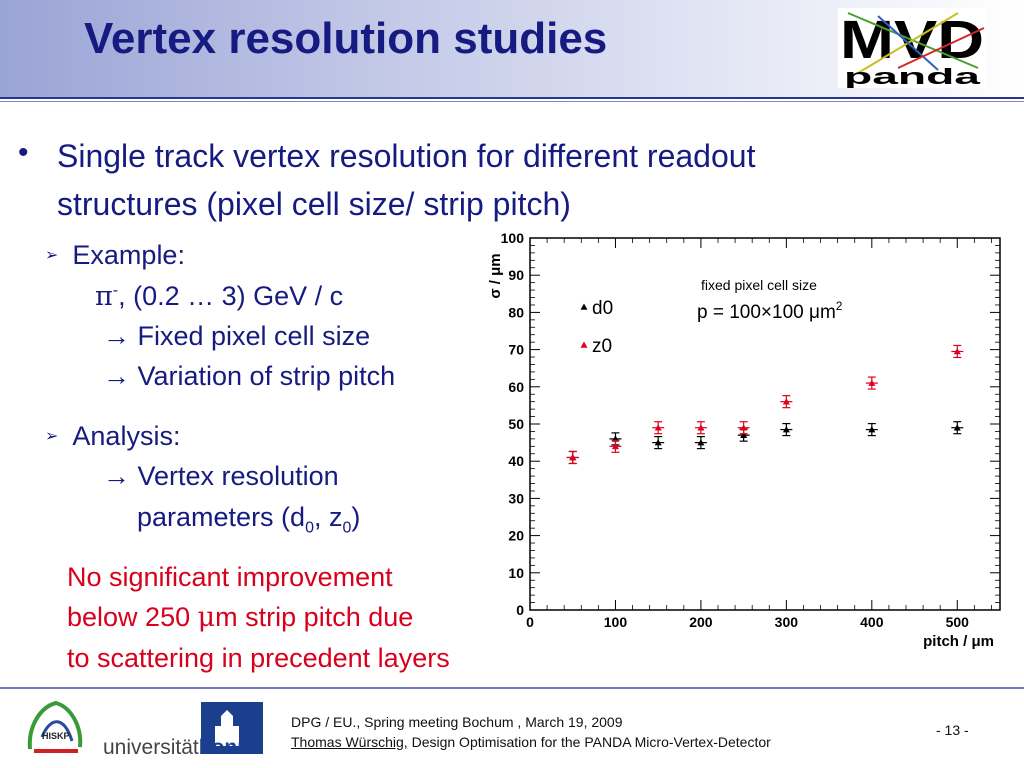 The height and width of the screenshot is (768, 1024). Describe the element at coordinates (512, 688) in the screenshot. I see `footer-rule` at that location.